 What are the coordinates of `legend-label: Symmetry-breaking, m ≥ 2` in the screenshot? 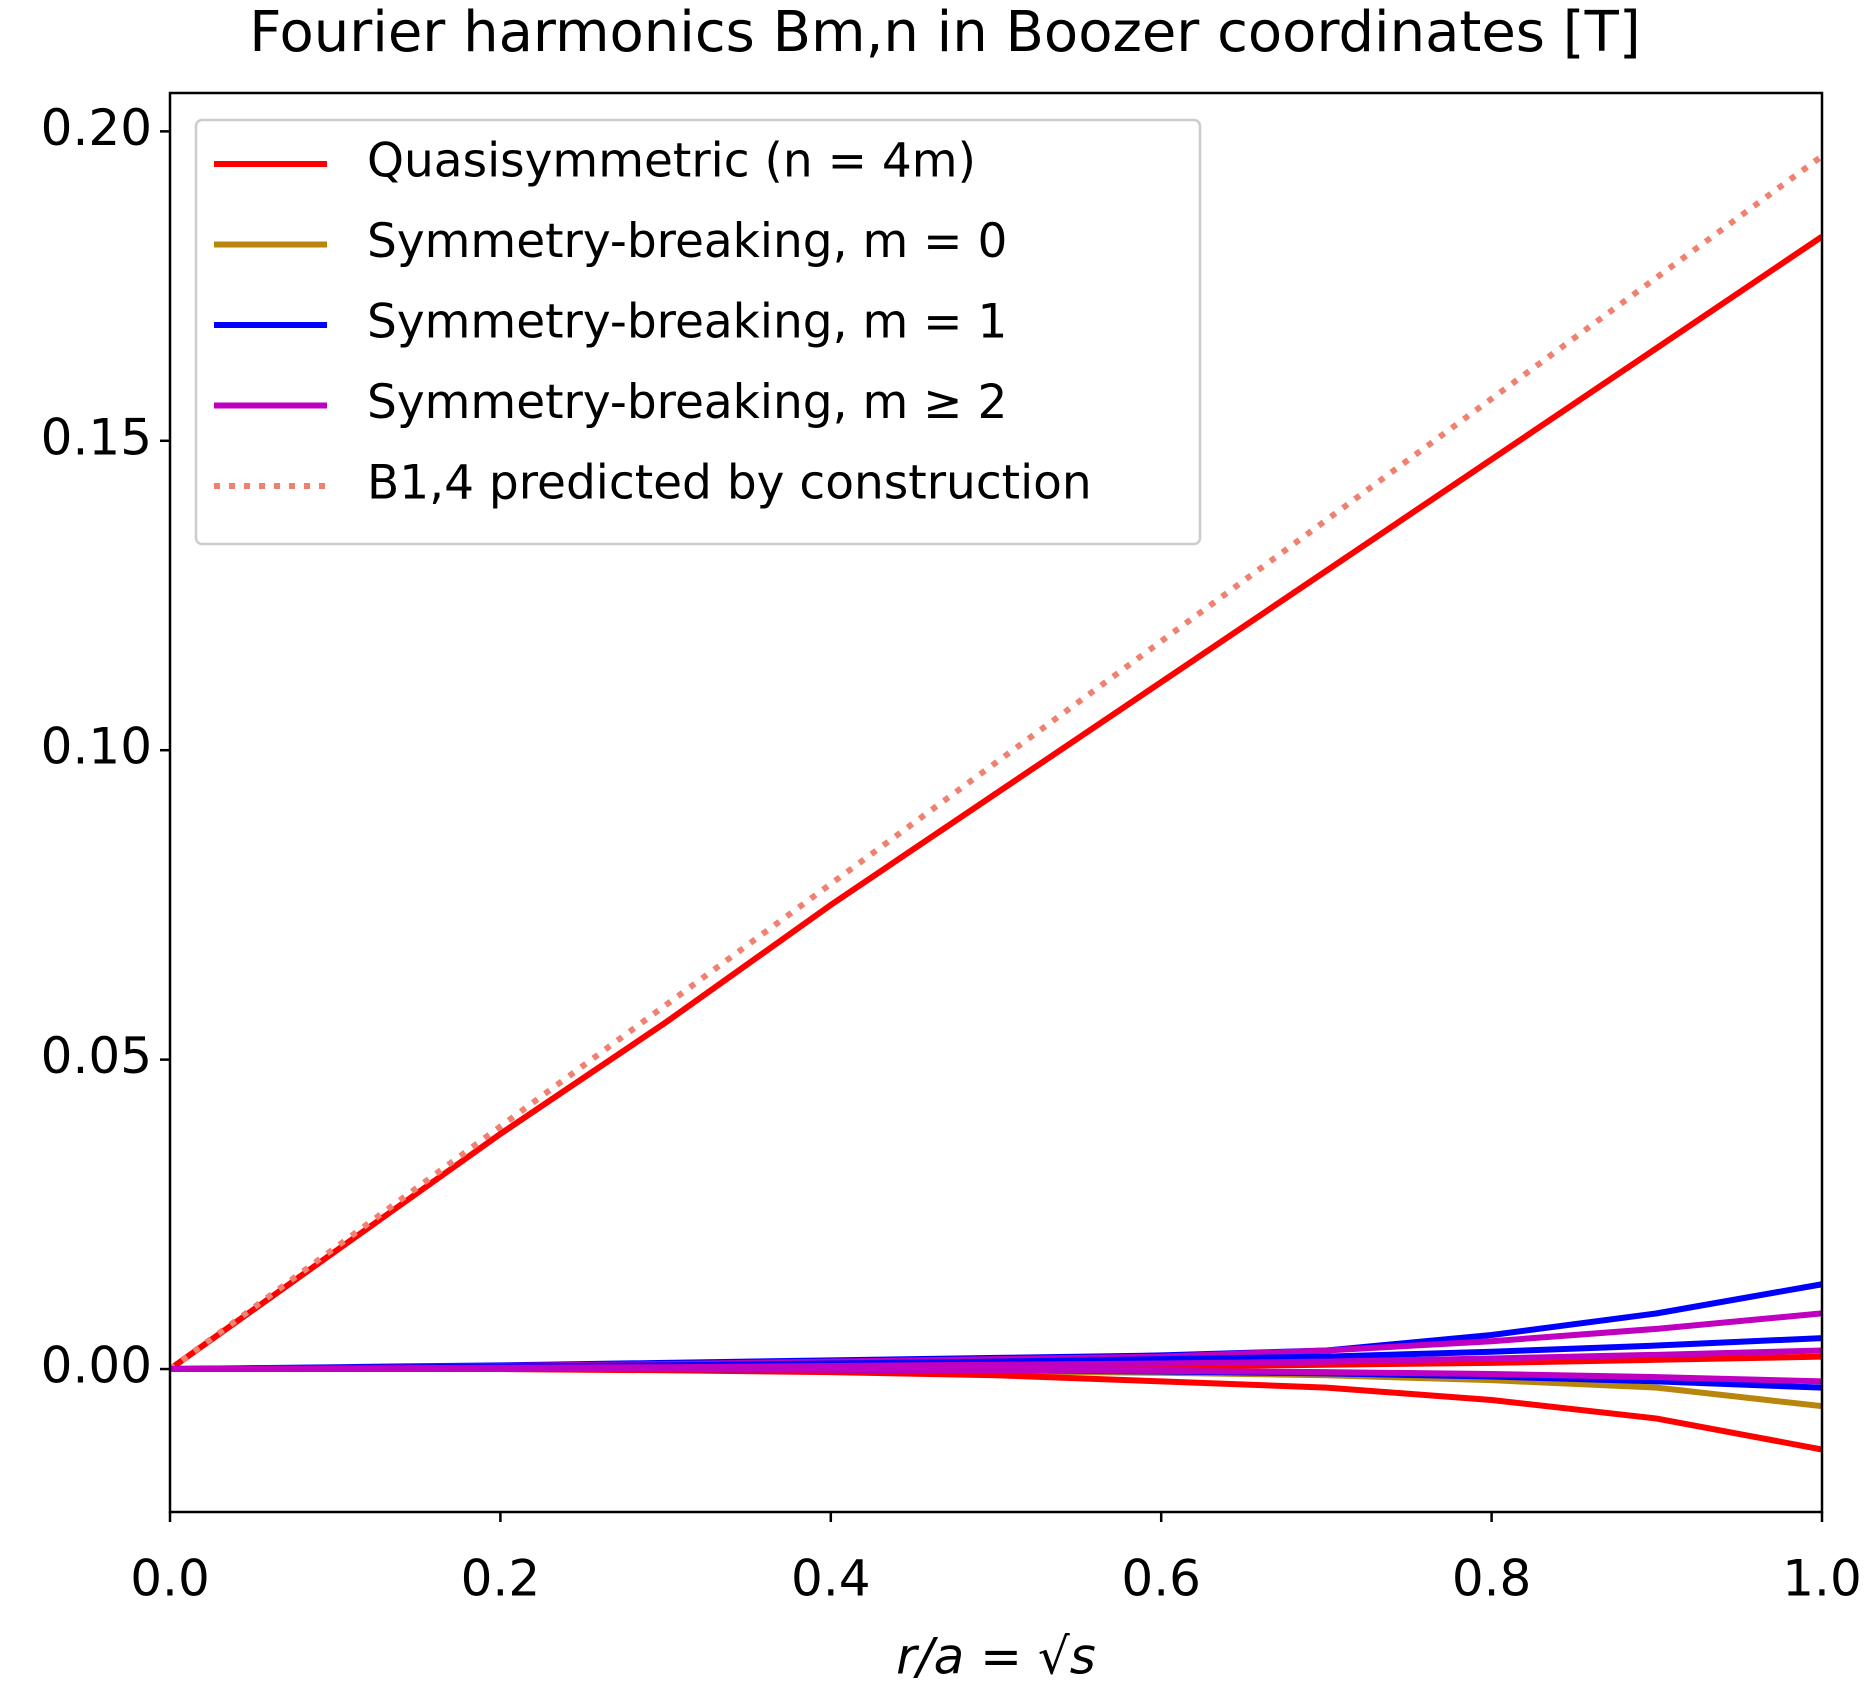 It's located at (687, 402).